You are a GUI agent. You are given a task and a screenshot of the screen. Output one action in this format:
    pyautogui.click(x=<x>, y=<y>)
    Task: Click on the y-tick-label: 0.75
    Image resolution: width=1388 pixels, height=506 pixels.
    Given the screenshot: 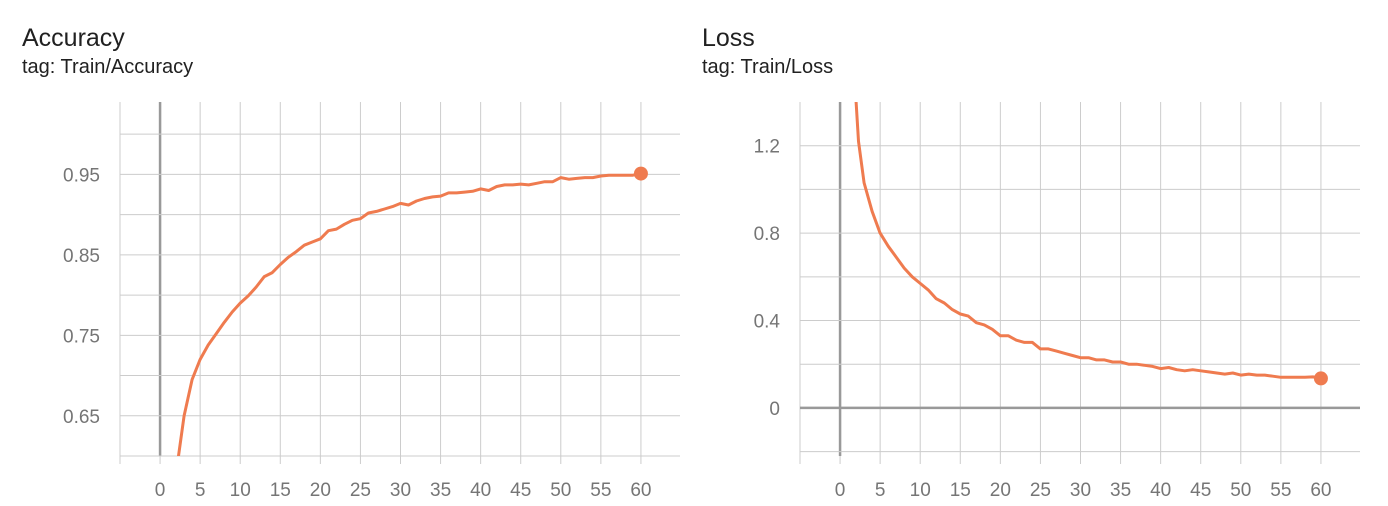 What is the action you would take?
    pyautogui.click(x=81, y=336)
    